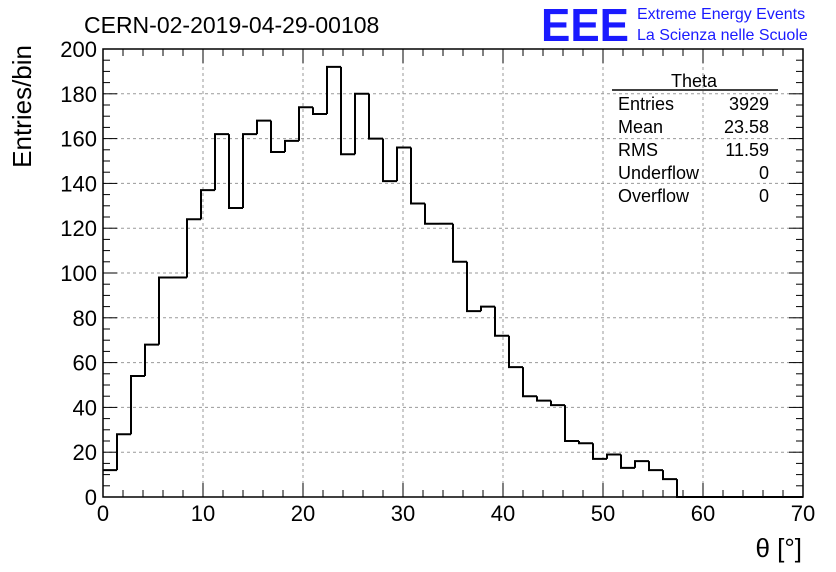  I want to click on y-tick-label: 160, so click(78, 139).